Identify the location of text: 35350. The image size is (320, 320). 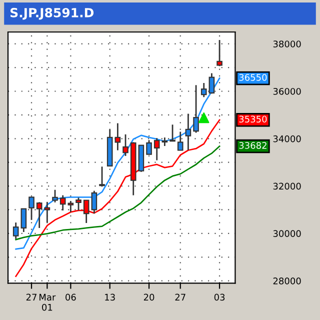
(253, 119).